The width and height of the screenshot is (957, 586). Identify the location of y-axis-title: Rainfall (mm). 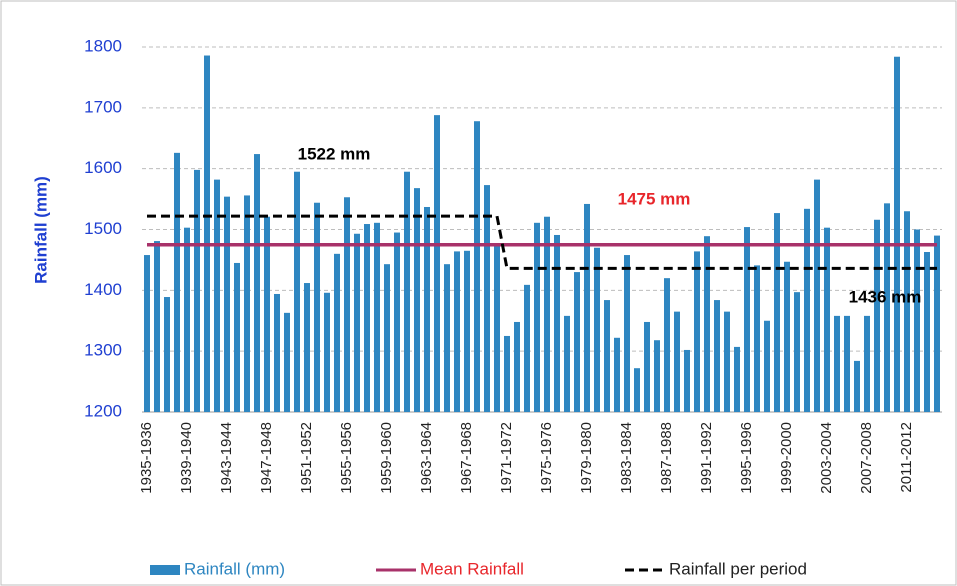
(40, 230).